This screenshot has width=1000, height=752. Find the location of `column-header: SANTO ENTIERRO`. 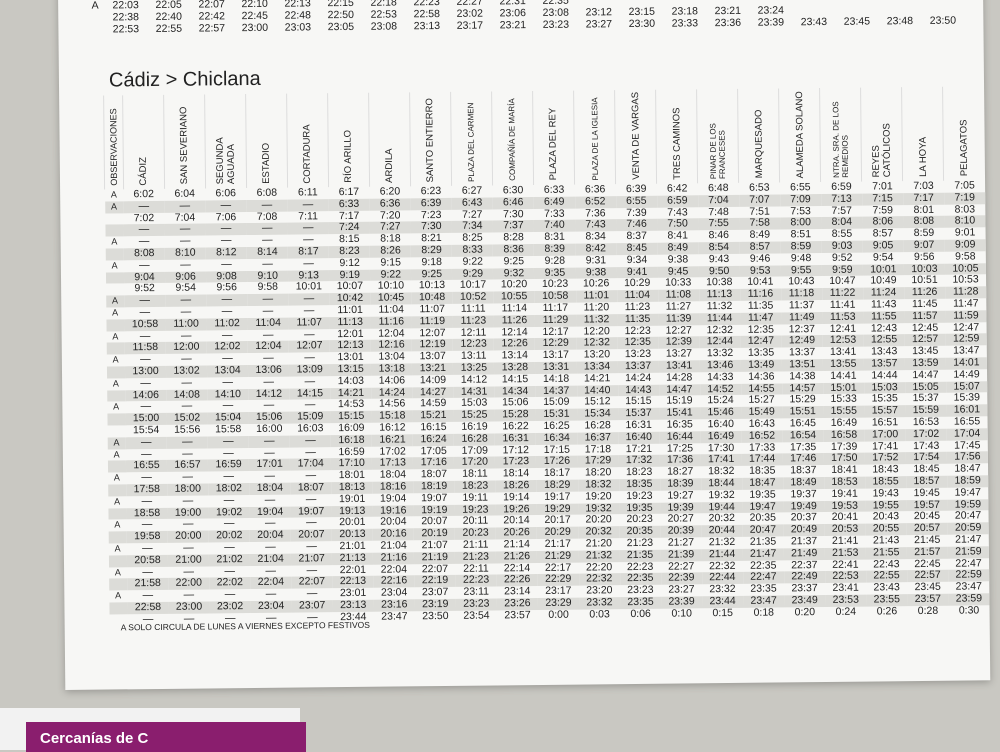

column-header: SANTO ENTIERRO is located at coordinates (430, 139).